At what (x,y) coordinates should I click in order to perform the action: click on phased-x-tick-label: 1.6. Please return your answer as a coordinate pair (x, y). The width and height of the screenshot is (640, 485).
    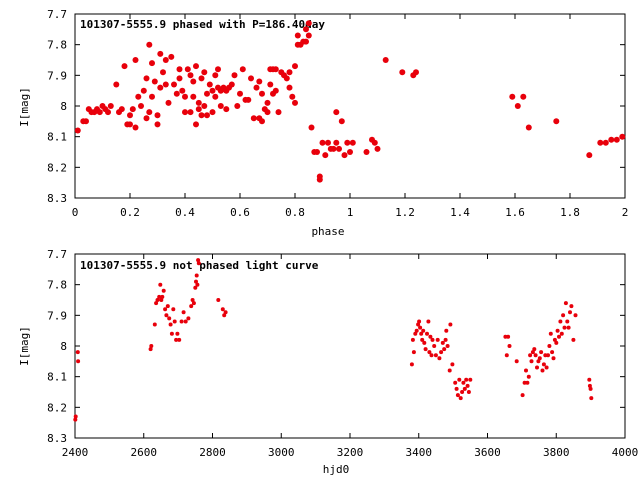
    Looking at the image, I should click on (515, 212).